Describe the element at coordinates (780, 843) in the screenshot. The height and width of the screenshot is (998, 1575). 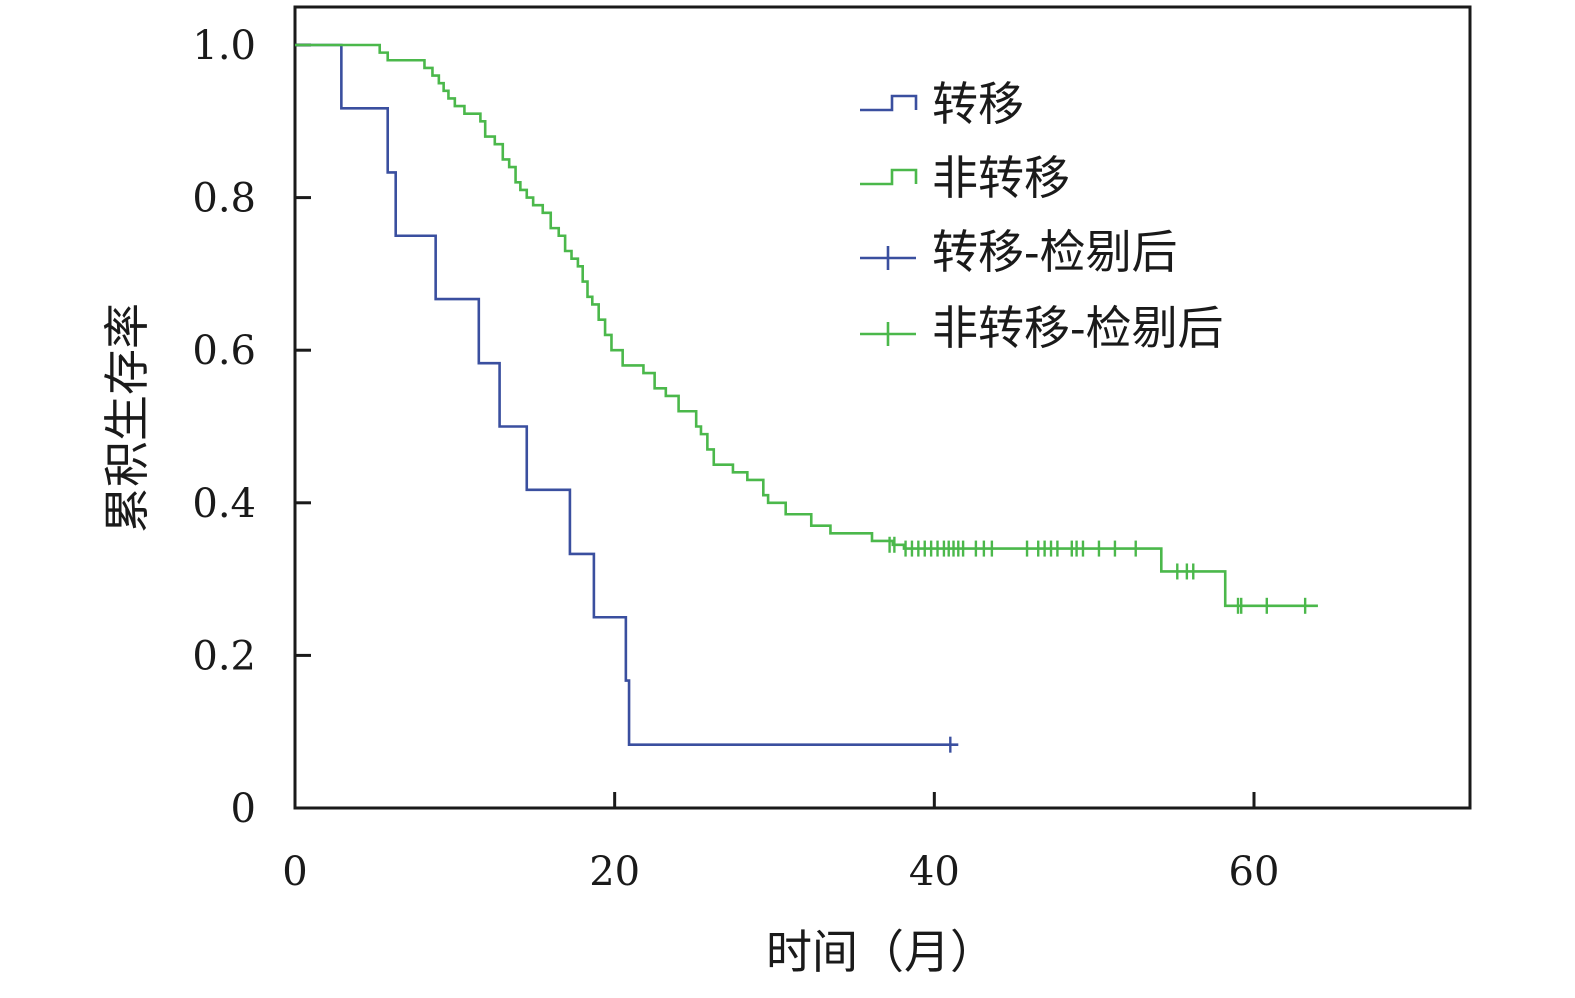
I see `x-axis-ticks: 0 20 40 60` at that location.